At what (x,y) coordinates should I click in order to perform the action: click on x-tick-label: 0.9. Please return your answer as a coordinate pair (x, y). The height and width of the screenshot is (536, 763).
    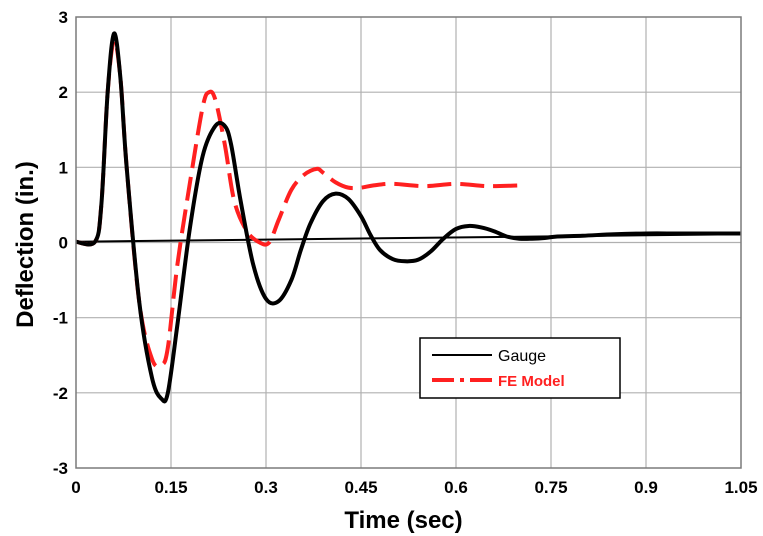
    Looking at the image, I should click on (646, 487).